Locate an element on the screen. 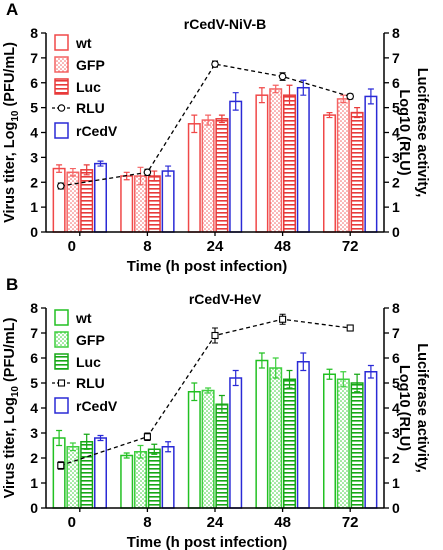 The height and width of the screenshot is (550, 443). chart-title: rCedV-HeV is located at coordinates (225, 299).